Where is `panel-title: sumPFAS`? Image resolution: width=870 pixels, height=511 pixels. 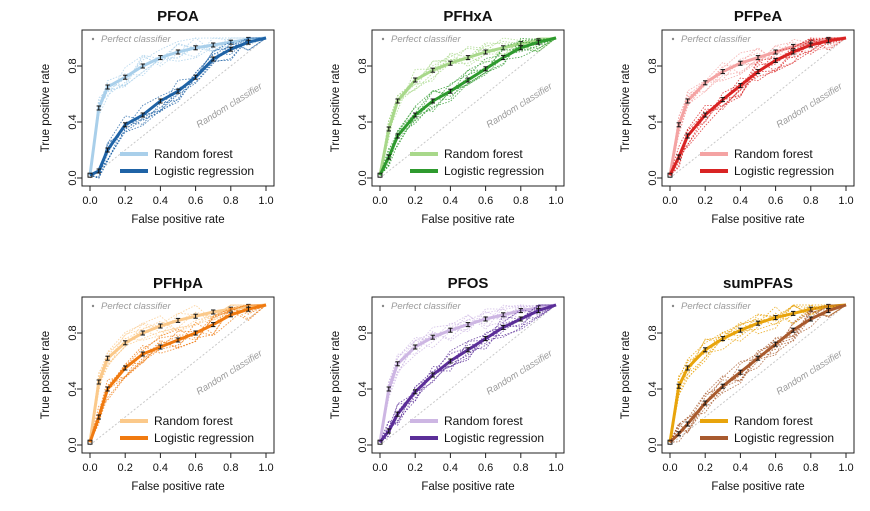
panel-title: sumPFAS is located at coordinates (758, 283).